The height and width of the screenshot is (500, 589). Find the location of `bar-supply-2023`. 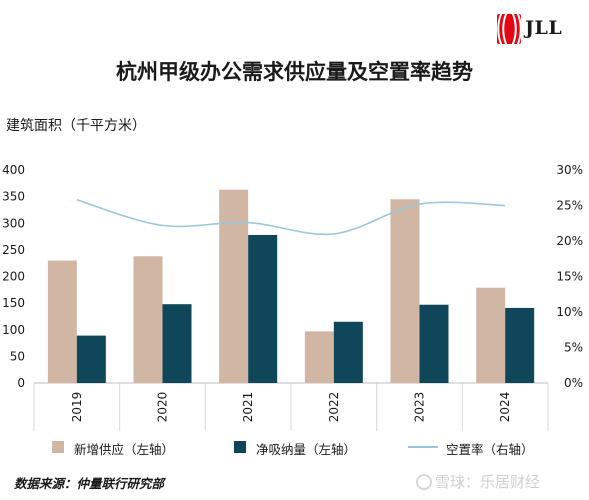

bar-supply-2023 is located at coordinates (405, 291).